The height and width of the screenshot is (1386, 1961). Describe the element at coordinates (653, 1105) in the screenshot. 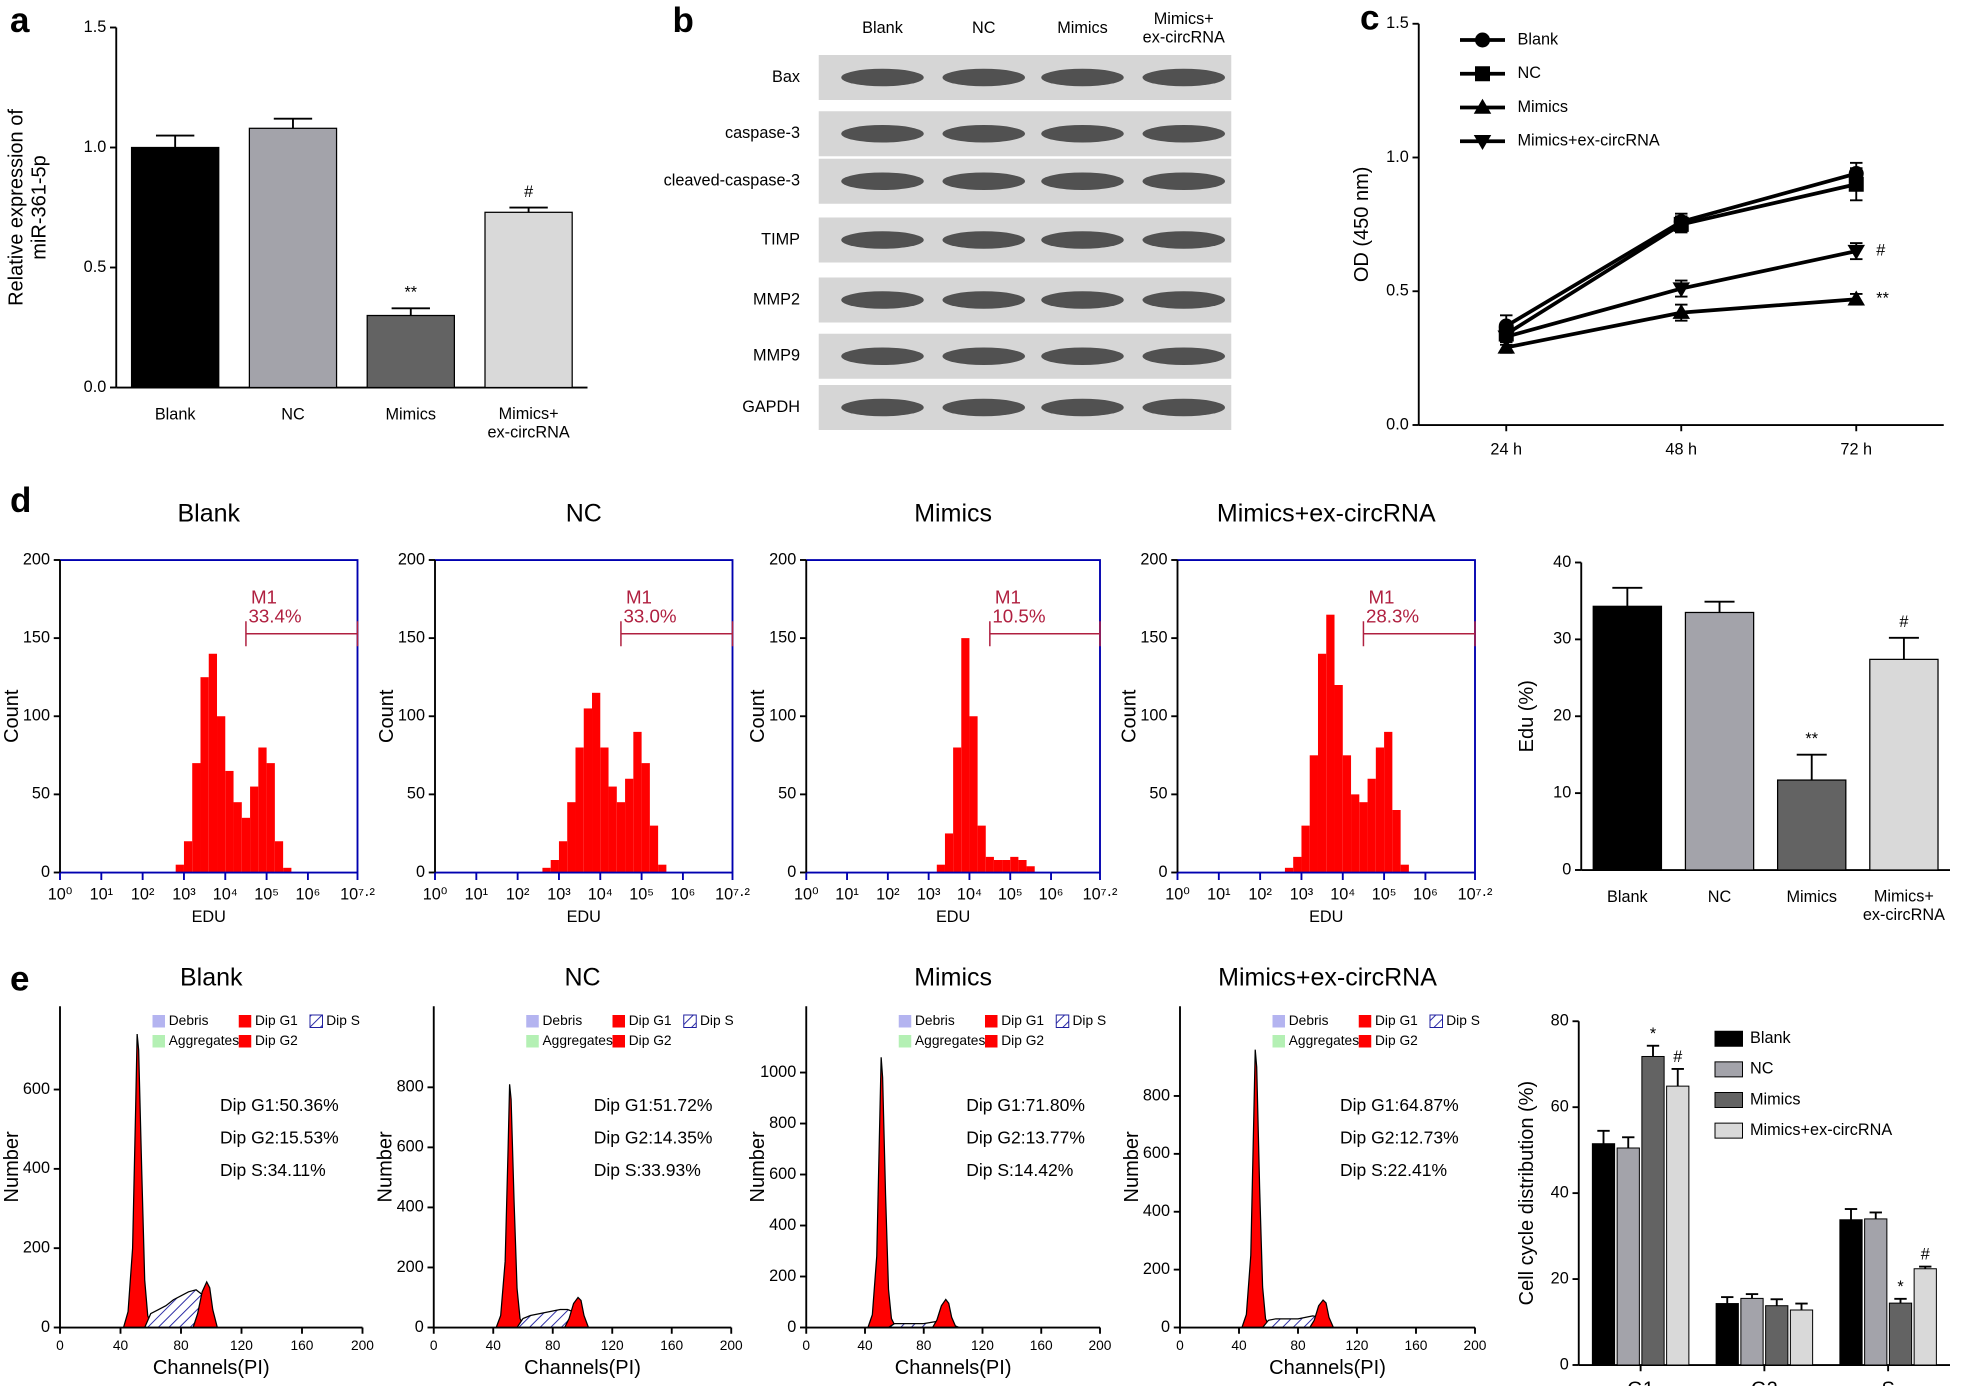

I see `stat-text: Dip G1:51.72%` at that location.